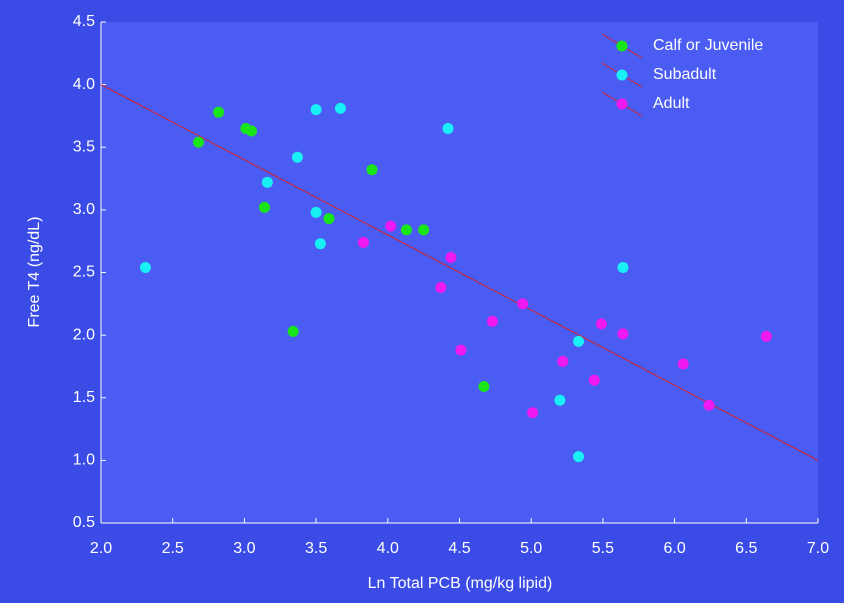  I want to click on x-tick-label: 2.0, so click(101, 548).